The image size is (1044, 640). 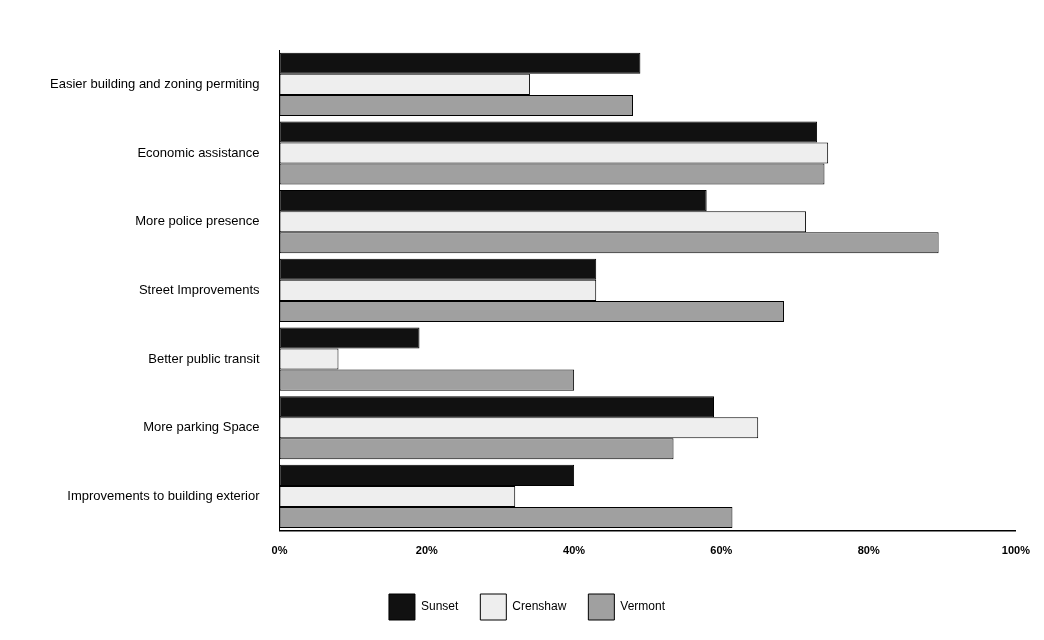 I want to click on x-tick-label: 100%, so click(x=1016, y=550).